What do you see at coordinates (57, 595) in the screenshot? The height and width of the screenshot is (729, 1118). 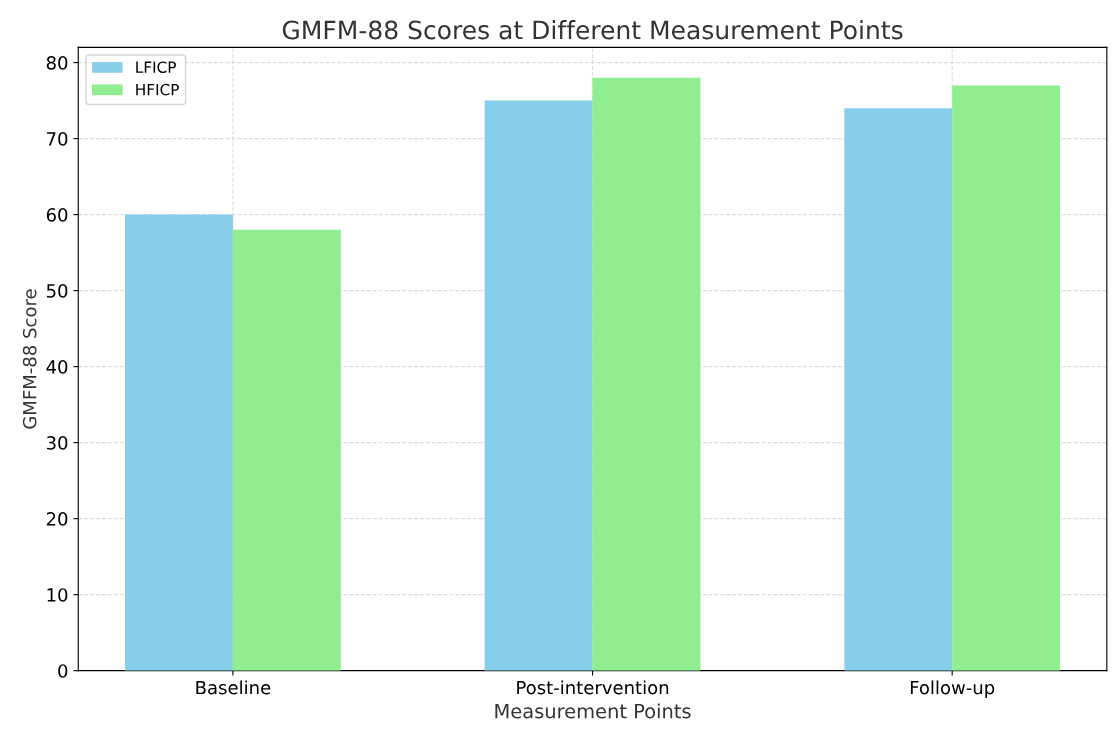 I see `y-tick-label: 10` at bounding box center [57, 595].